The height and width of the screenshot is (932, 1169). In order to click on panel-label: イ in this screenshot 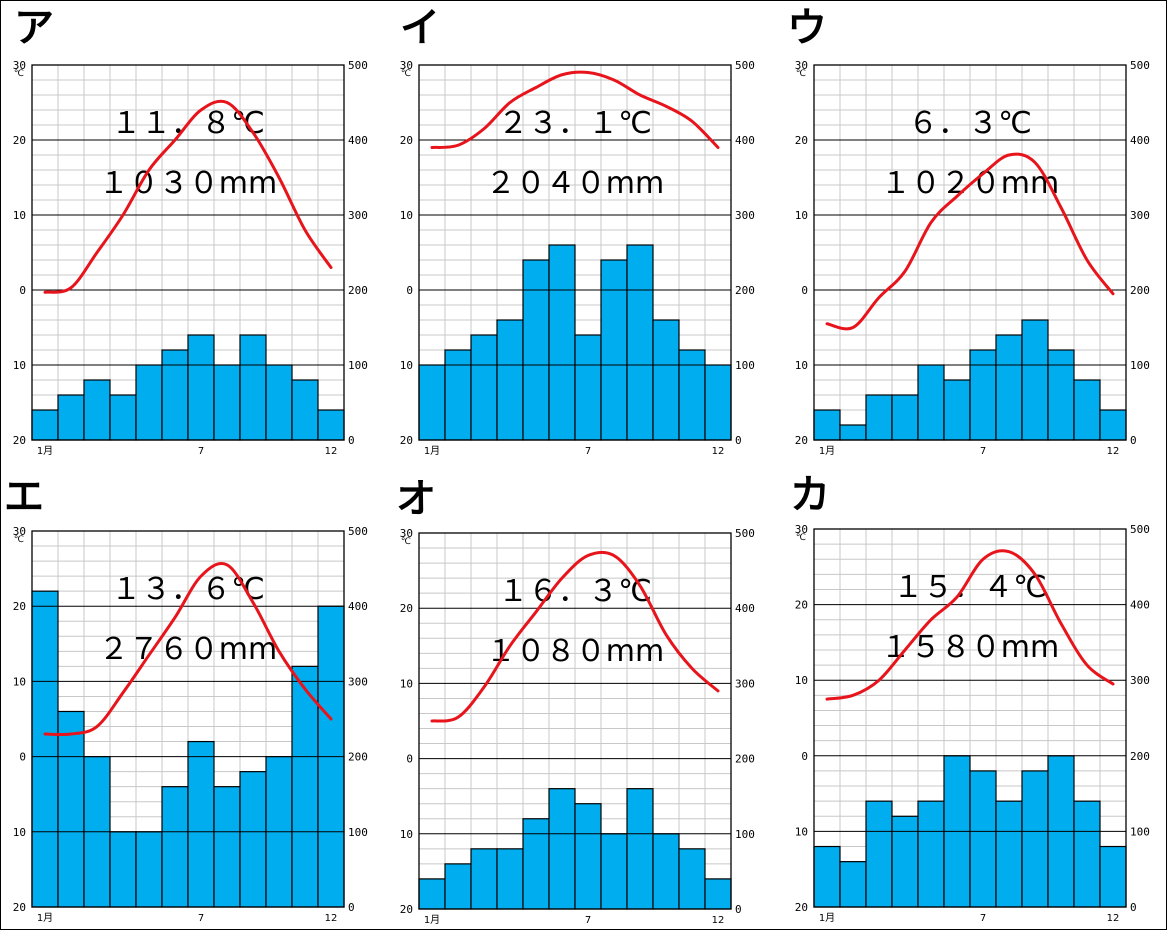, I will do `click(420, 28)`.